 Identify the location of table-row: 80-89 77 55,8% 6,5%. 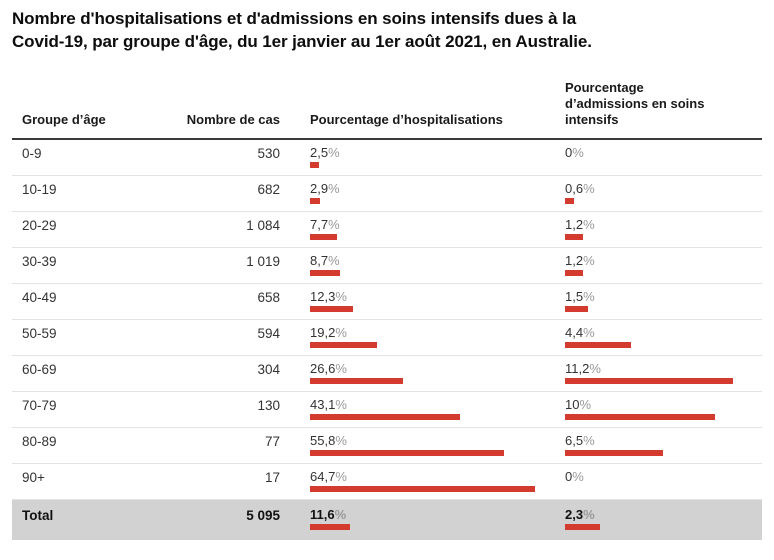
(387, 446).